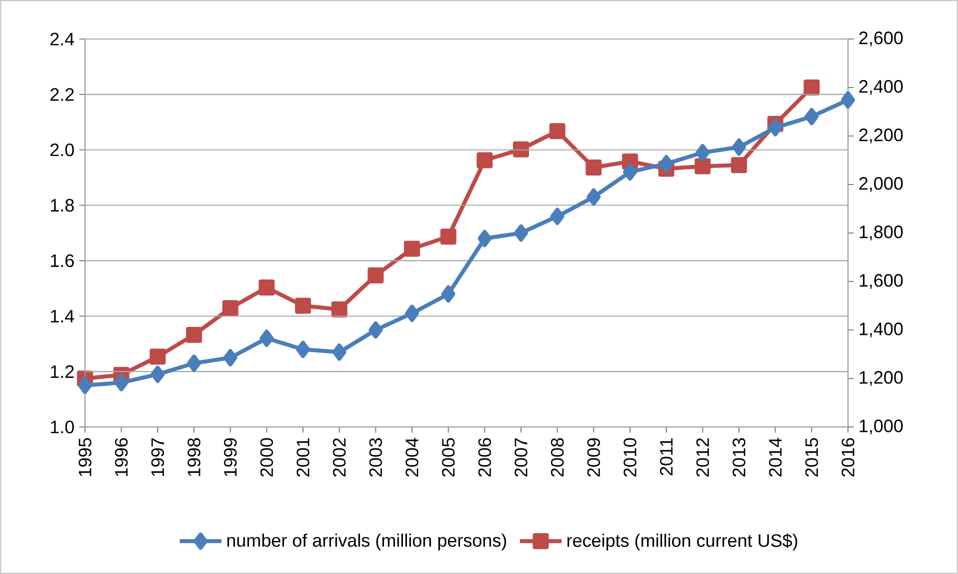 Image resolution: width=958 pixels, height=574 pixels. What do you see at coordinates (811, 457) in the screenshot?
I see `x-tick-label: 2015` at bounding box center [811, 457].